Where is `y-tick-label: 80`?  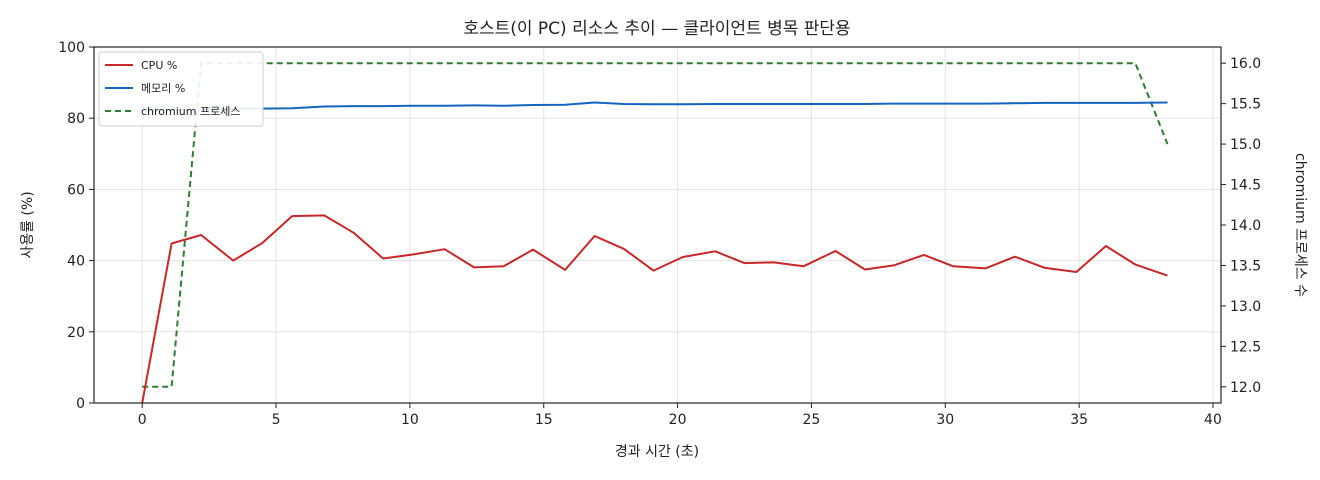
y-tick-label: 80 is located at coordinates (76, 119).